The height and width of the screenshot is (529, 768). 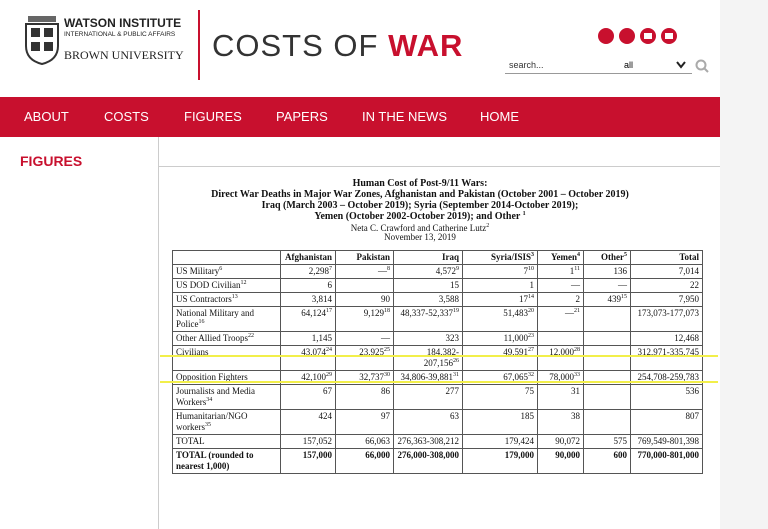 I want to click on cell: 90,000, so click(x=560, y=461).